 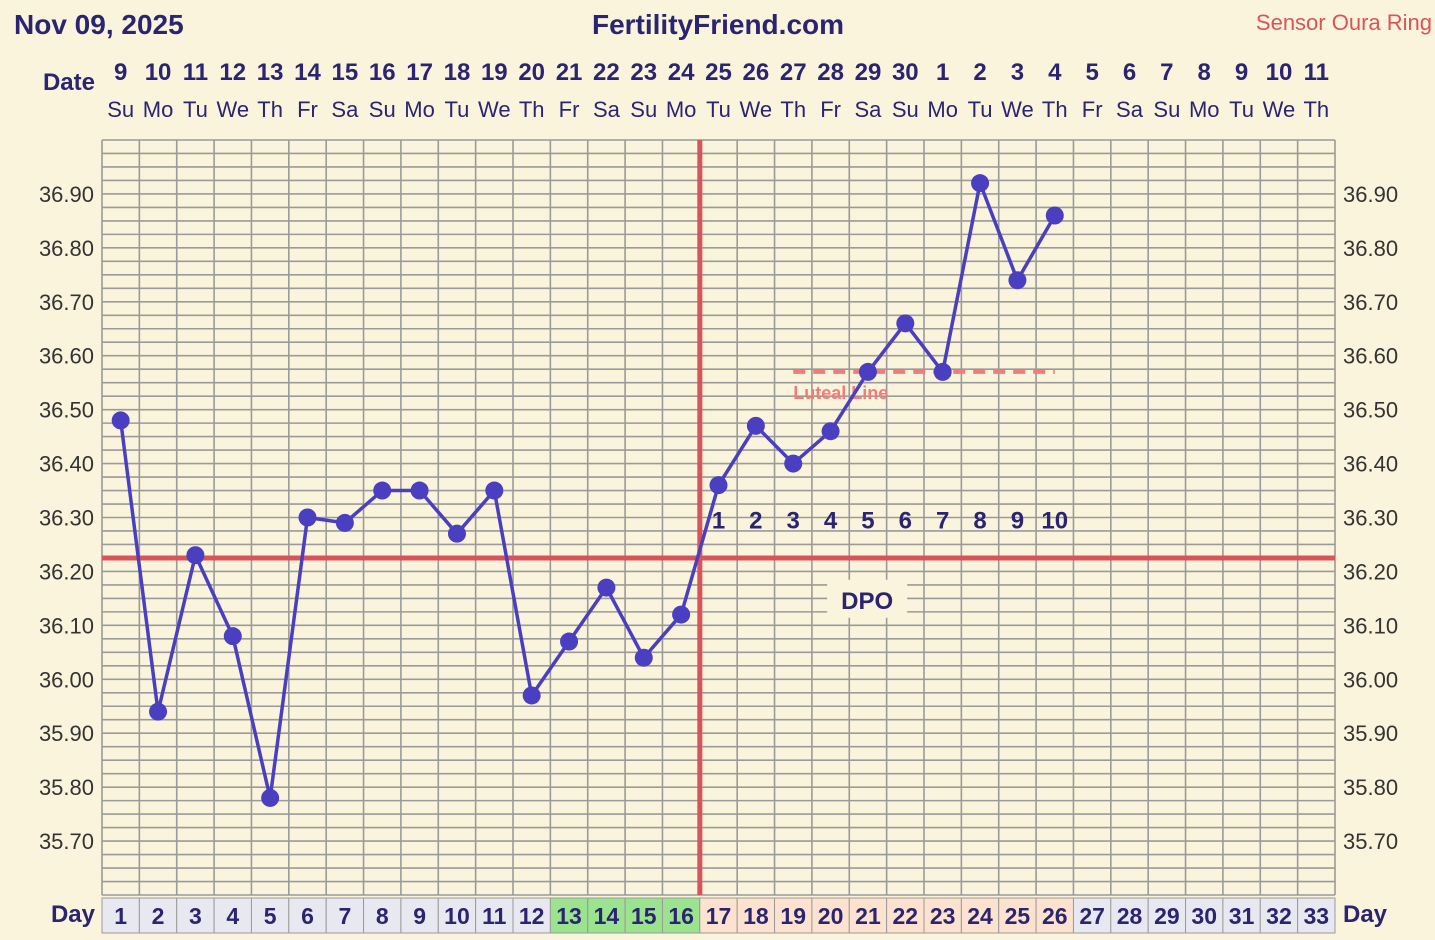 What do you see at coordinates (1370, 248) in the screenshot?
I see `y-tick-label-right: 36.80` at bounding box center [1370, 248].